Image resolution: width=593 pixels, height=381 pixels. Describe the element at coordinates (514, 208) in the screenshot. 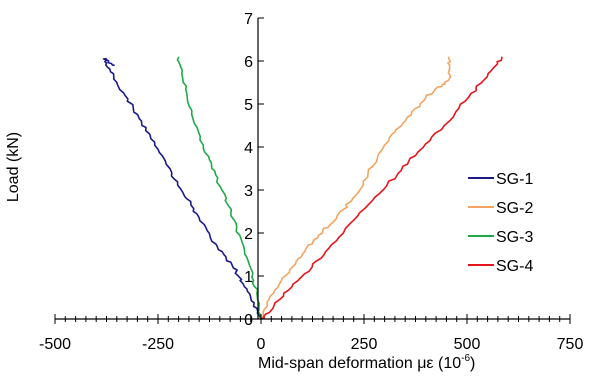

I see `legend-label-sg-2: SG-2` at that location.